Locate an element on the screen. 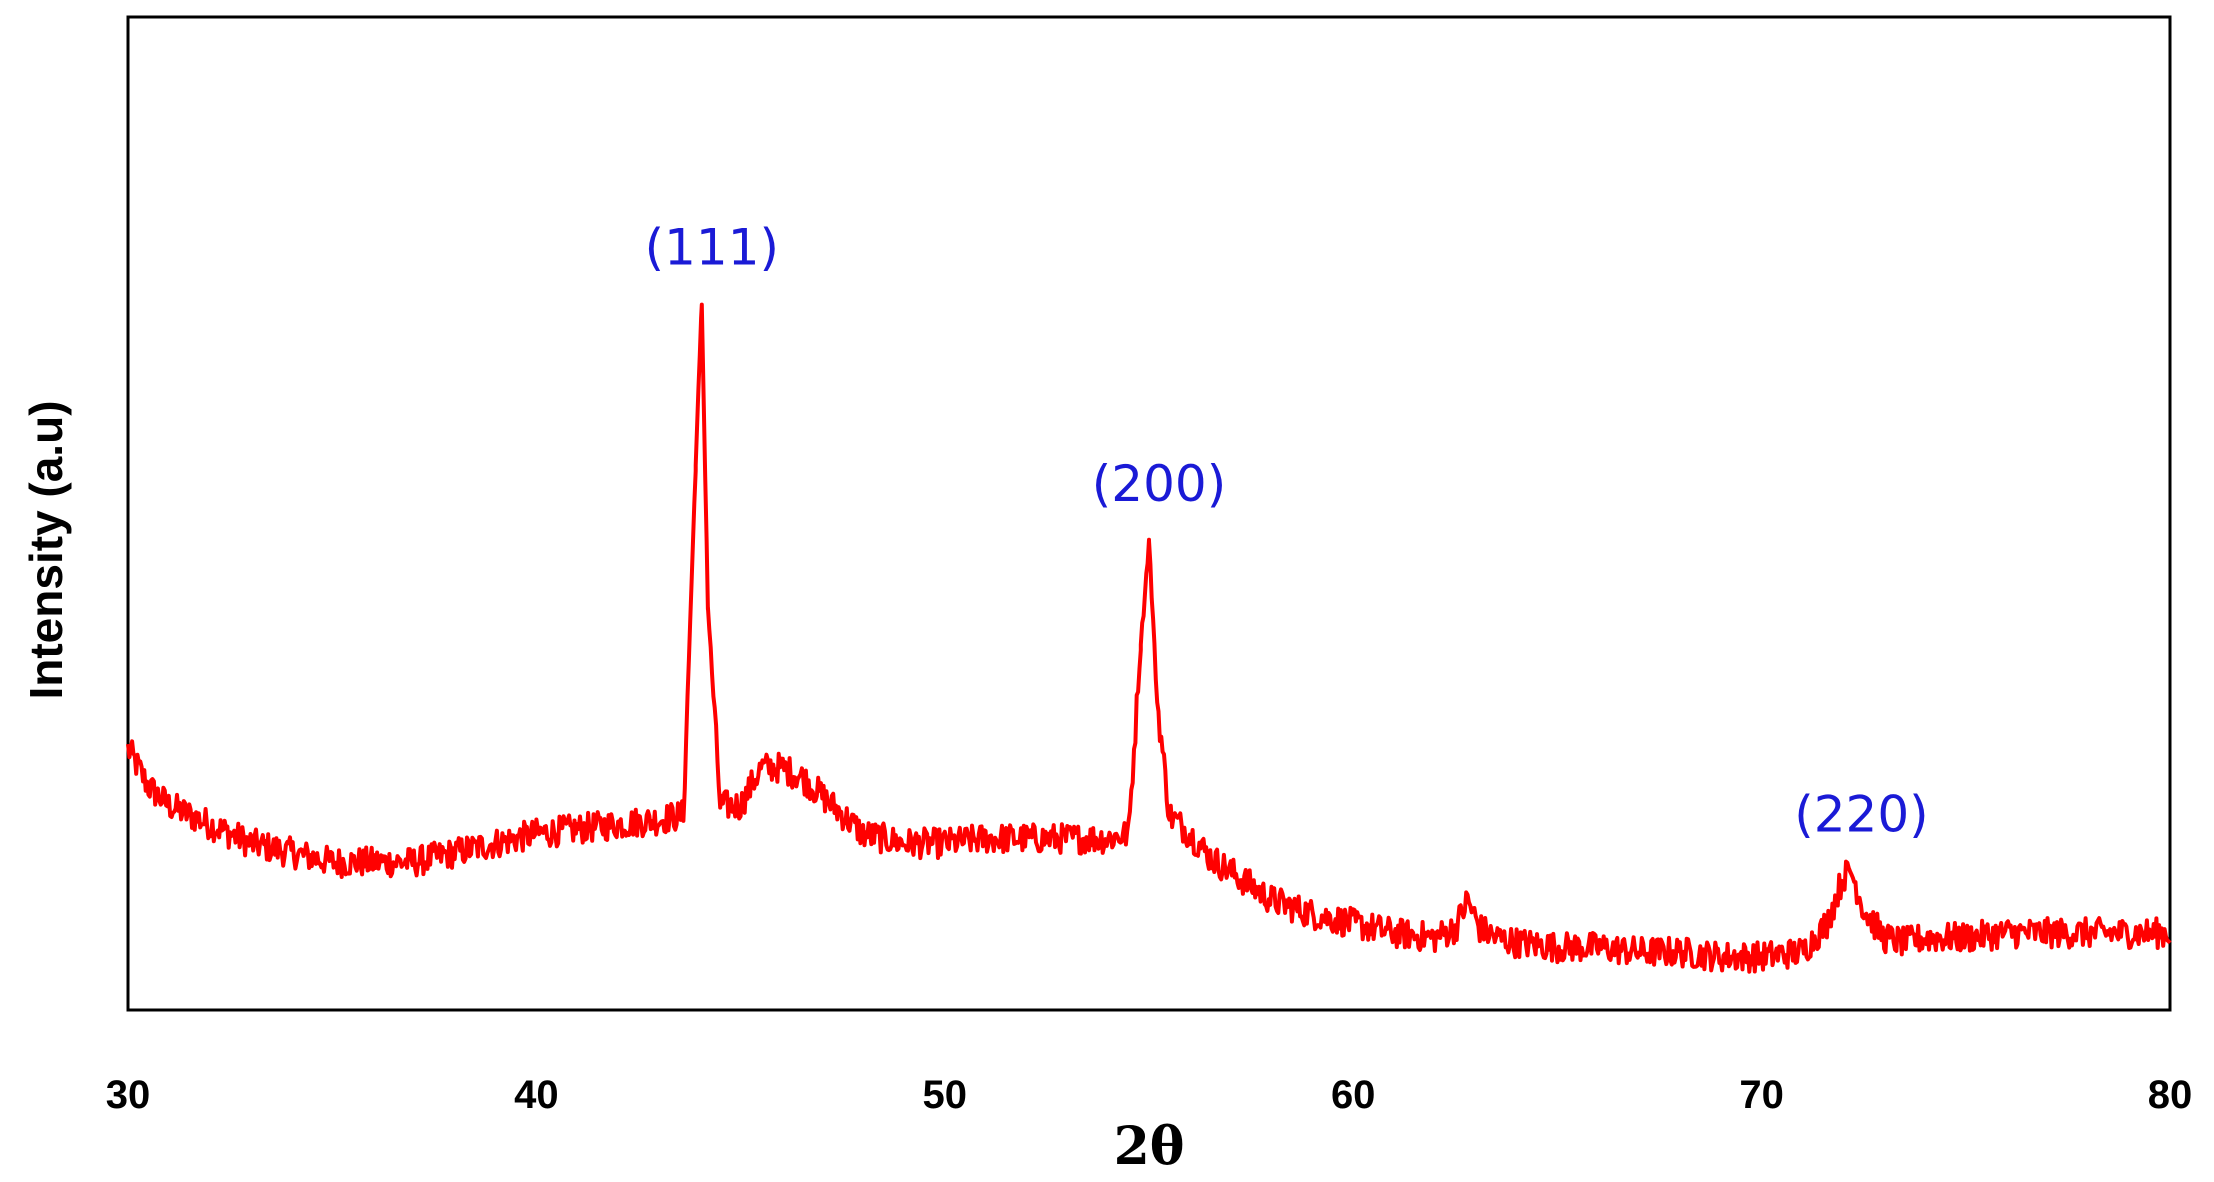 The height and width of the screenshot is (1182, 2214). peak-label: (220) is located at coordinates (1861, 815).